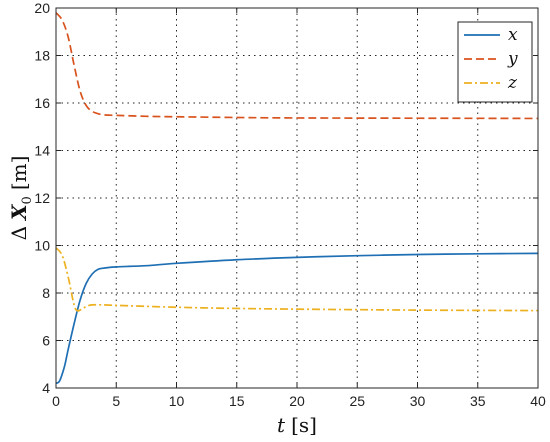 This screenshot has height=442, width=550. What do you see at coordinates (27, 200) in the screenshot?
I see `y-axis-sub: 0` at bounding box center [27, 200].